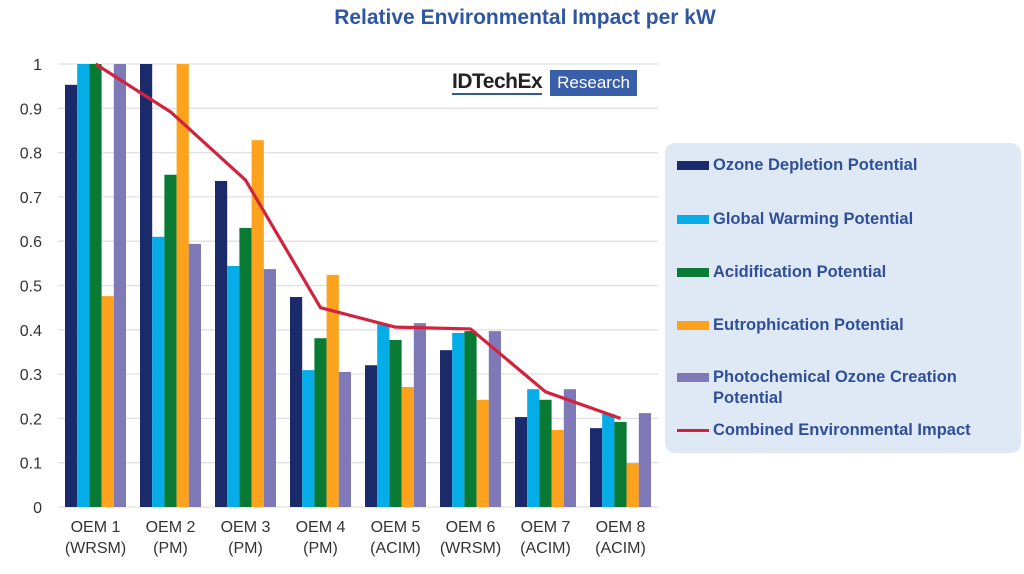 The width and height of the screenshot is (1024, 574). Describe the element at coordinates (544, 83) in the screenshot. I see `idtechex-logo: IDTechEx Research` at that location.